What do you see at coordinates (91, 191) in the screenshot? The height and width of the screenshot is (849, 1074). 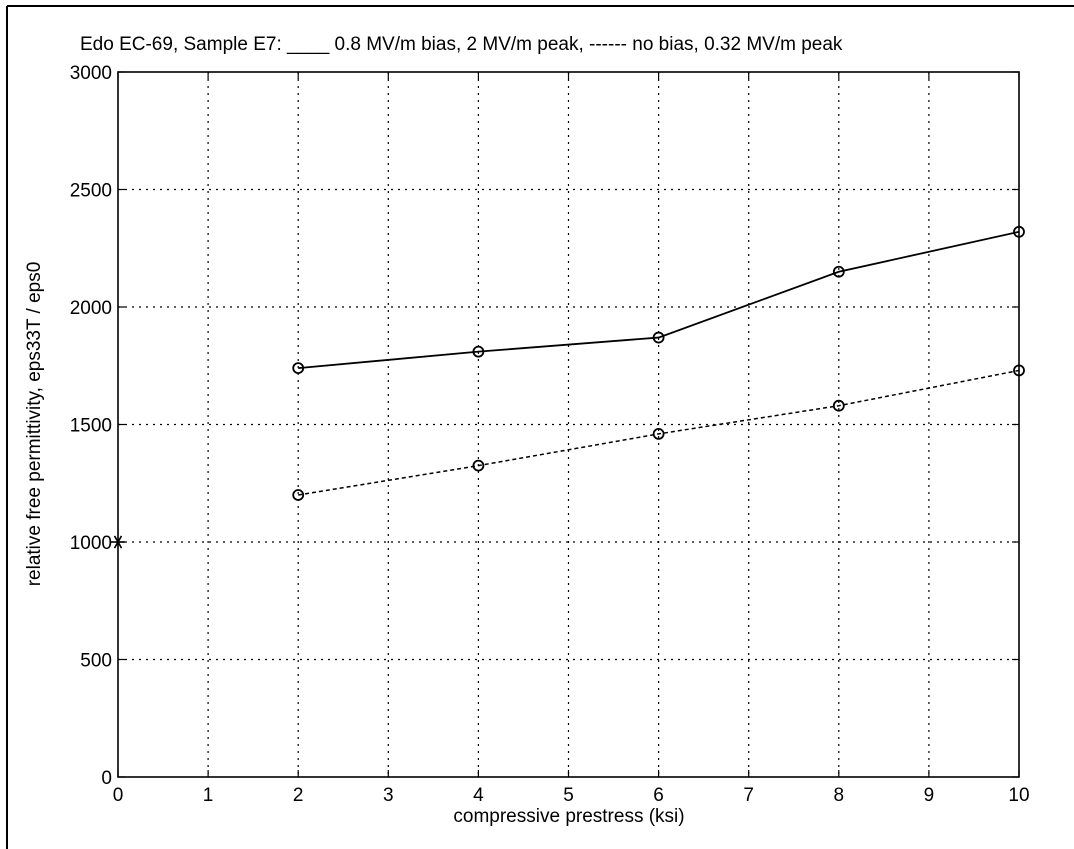 I see `y-tick-label: 2500` at bounding box center [91, 191].